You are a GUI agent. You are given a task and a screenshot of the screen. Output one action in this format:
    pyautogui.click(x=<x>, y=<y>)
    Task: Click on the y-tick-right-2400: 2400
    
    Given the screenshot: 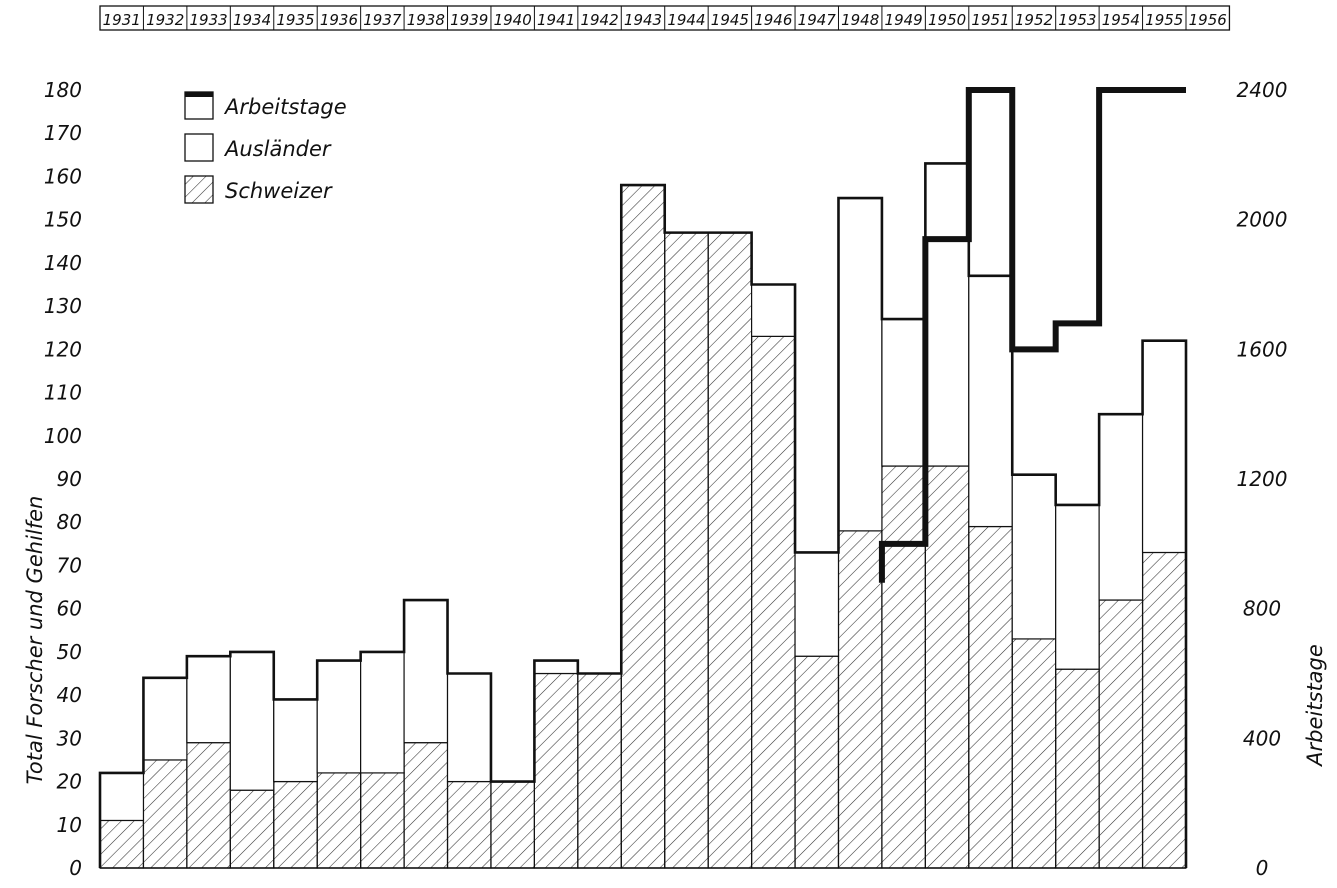 What is the action you would take?
    pyautogui.click(x=1262, y=90)
    